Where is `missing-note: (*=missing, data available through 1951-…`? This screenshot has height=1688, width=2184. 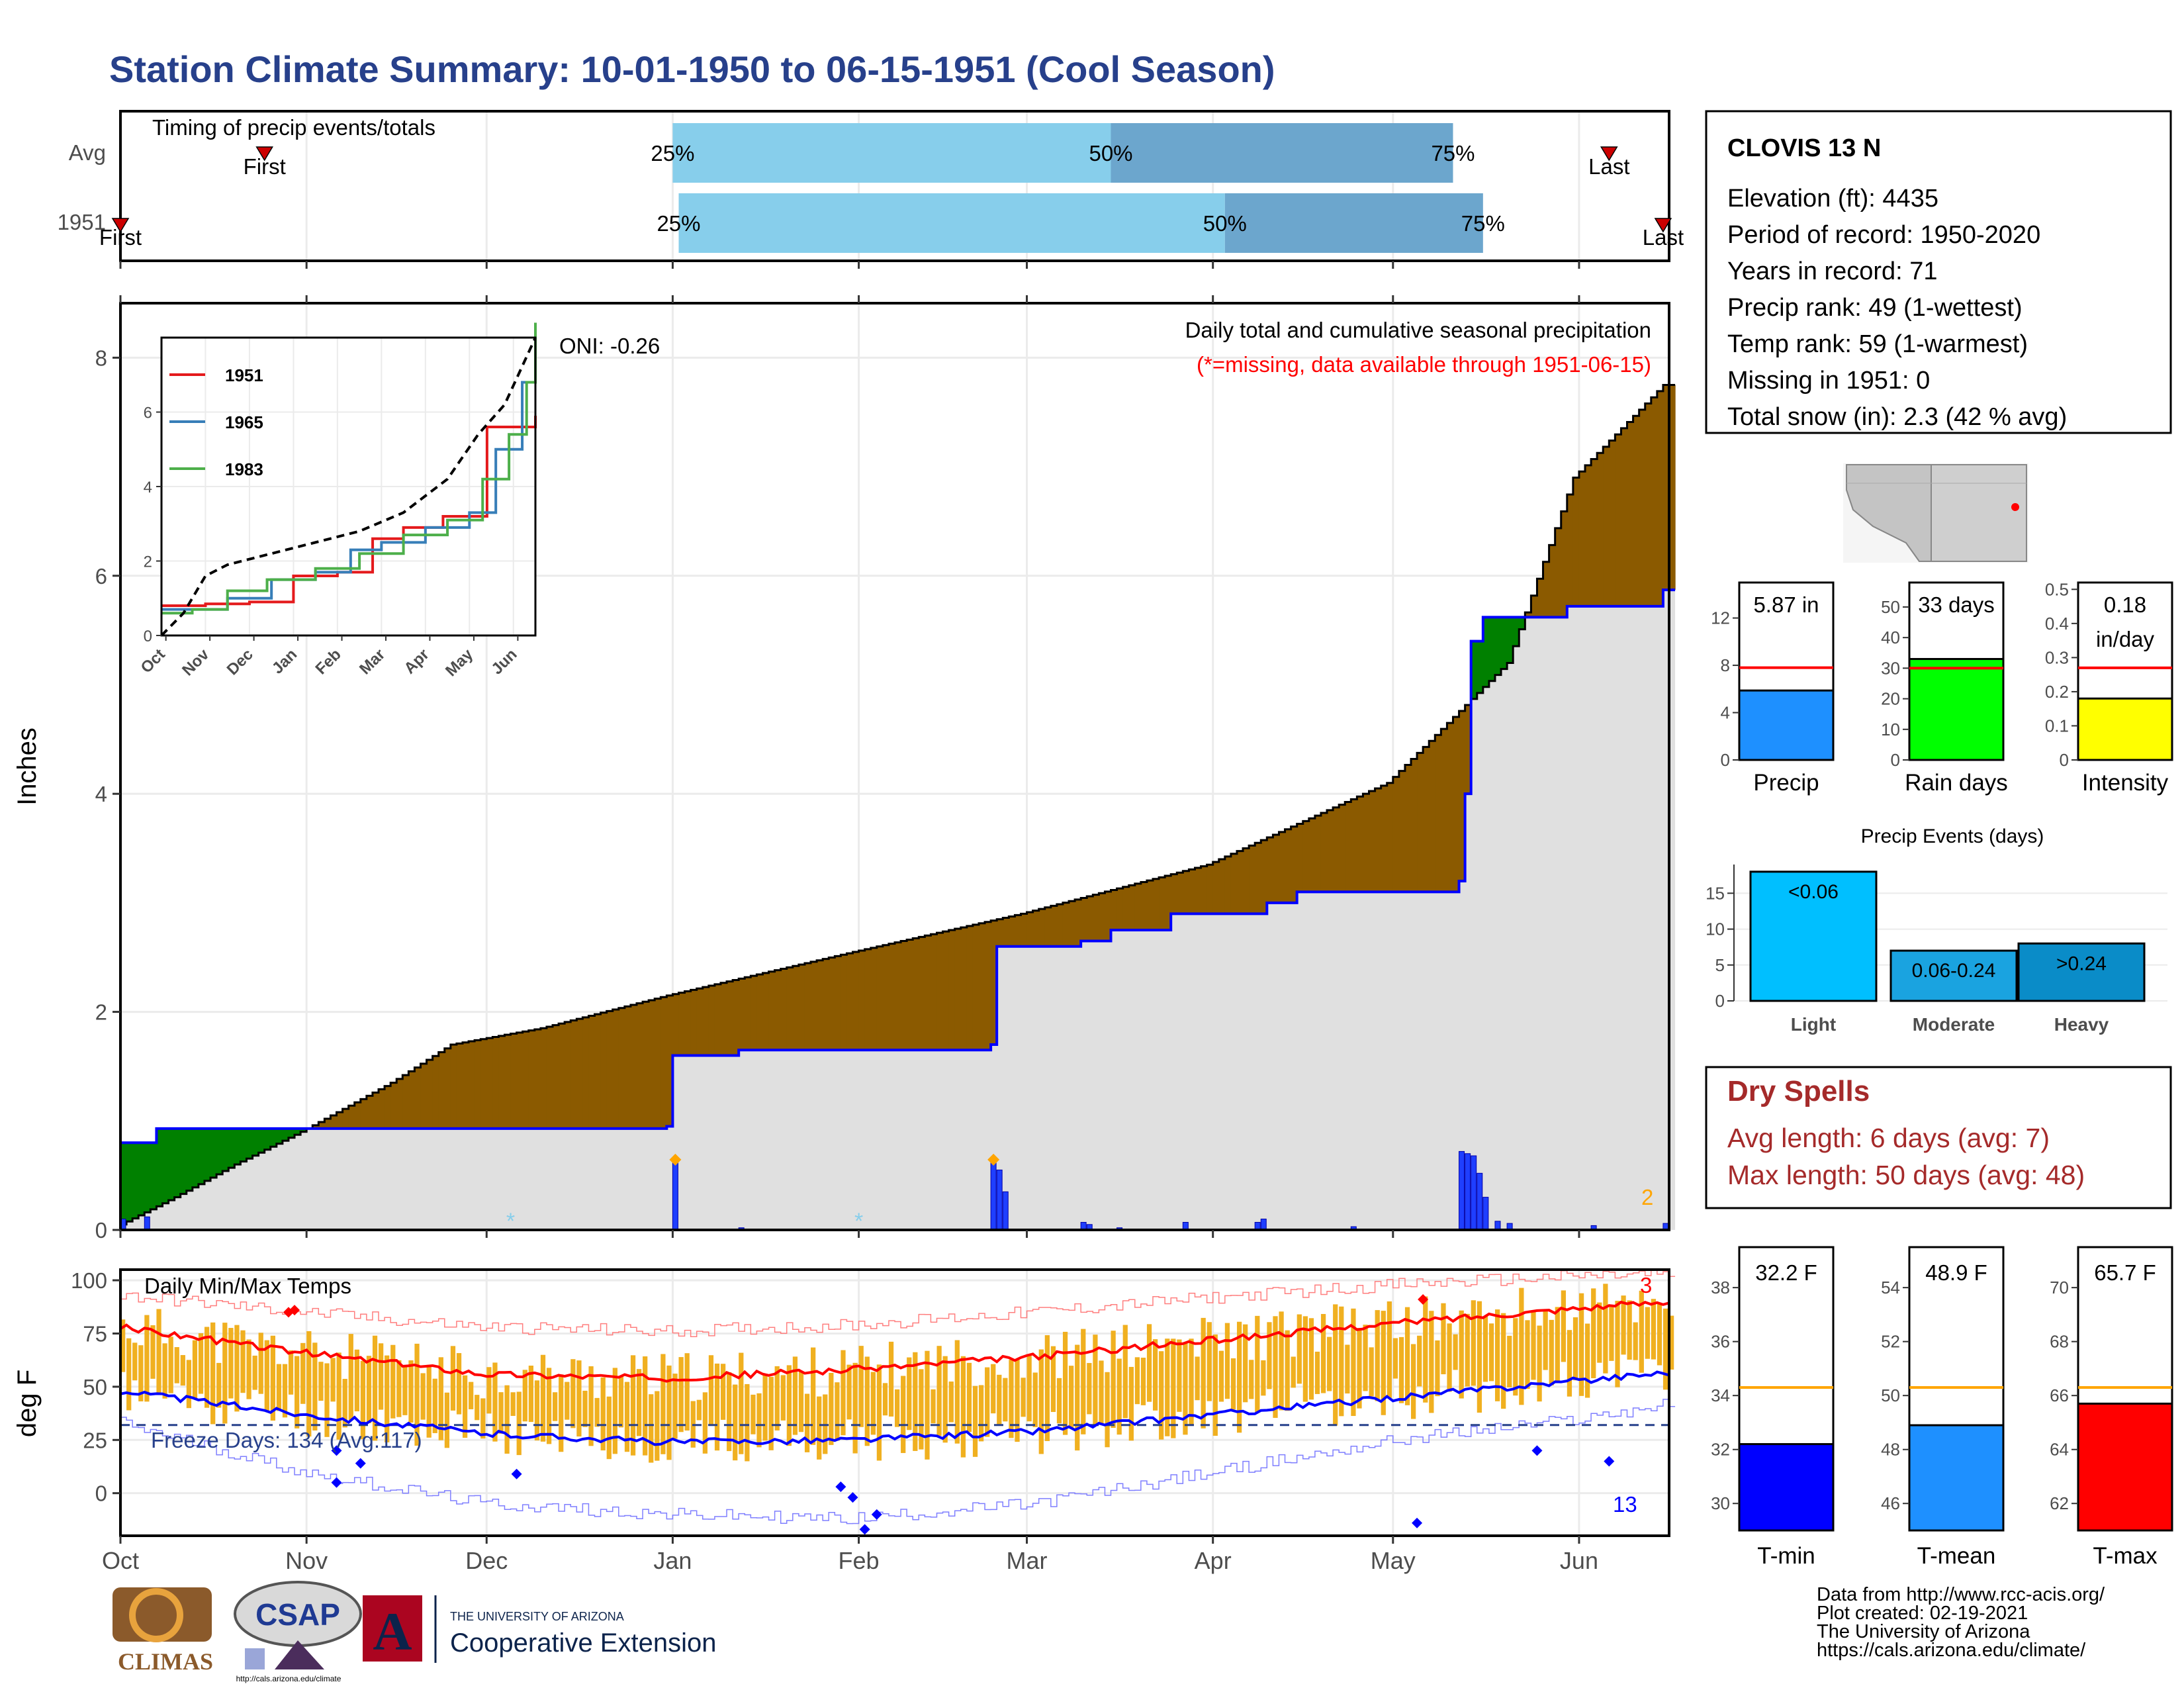
missing-note: (*=missing, data available through 1951-… is located at coordinates (1424, 364).